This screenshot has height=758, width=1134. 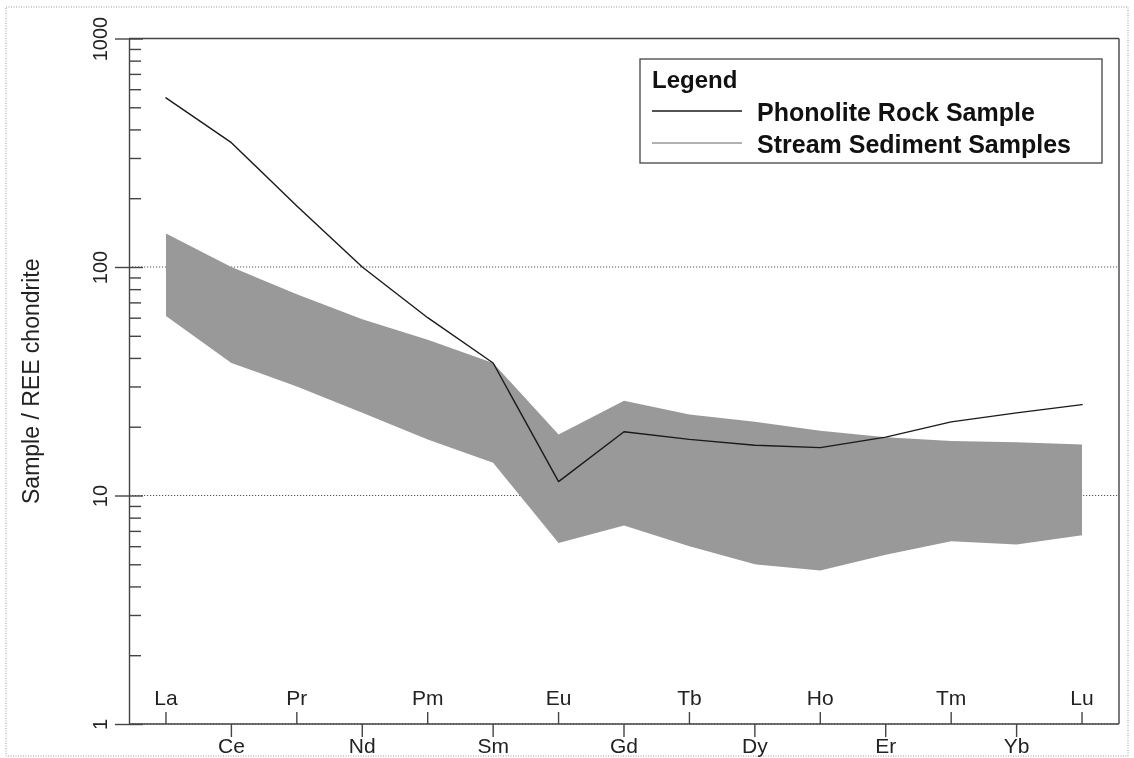 What do you see at coordinates (362, 745) in the screenshot?
I see `x-tick-label: Nd` at bounding box center [362, 745].